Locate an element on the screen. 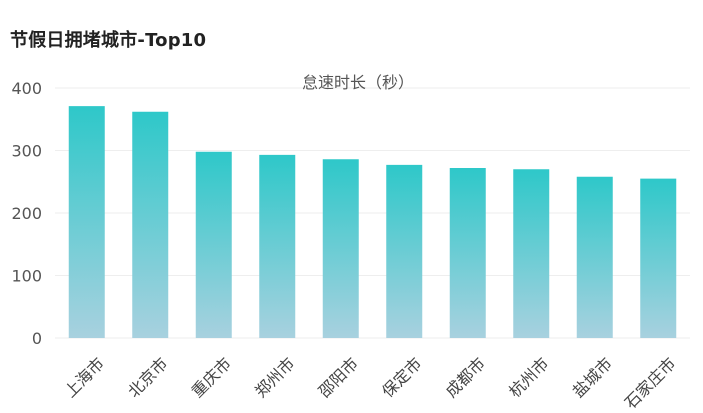 The width and height of the screenshot is (703, 413). y-tick-label: 400 is located at coordinates (26, 88).